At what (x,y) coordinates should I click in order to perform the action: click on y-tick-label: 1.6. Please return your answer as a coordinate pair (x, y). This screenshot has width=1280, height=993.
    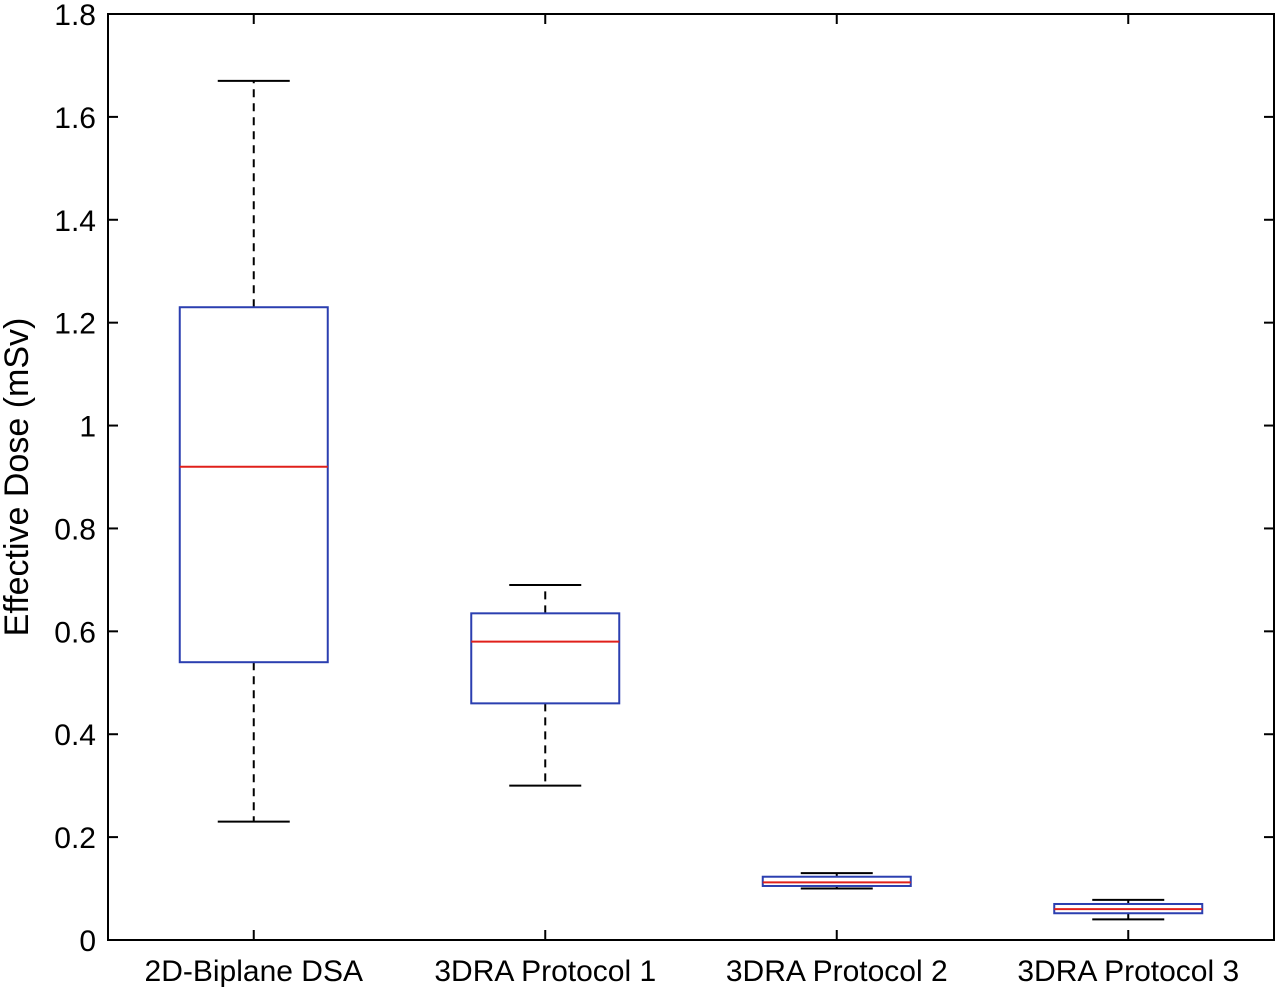
    Looking at the image, I should click on (75, 118).